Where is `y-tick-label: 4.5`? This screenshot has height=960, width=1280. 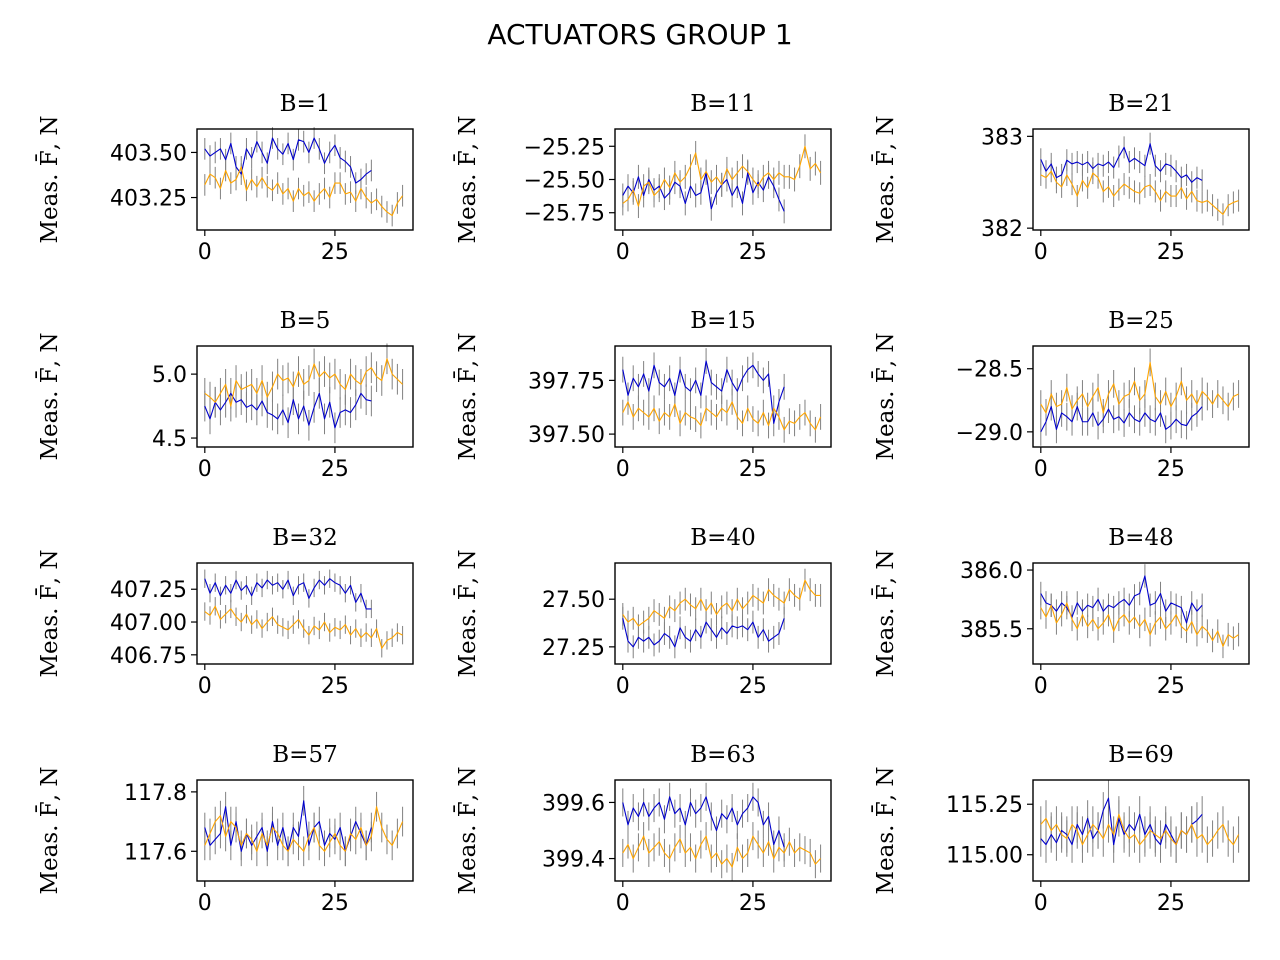 y-tick-label: 4.5 is located at coordinates (169, 439).